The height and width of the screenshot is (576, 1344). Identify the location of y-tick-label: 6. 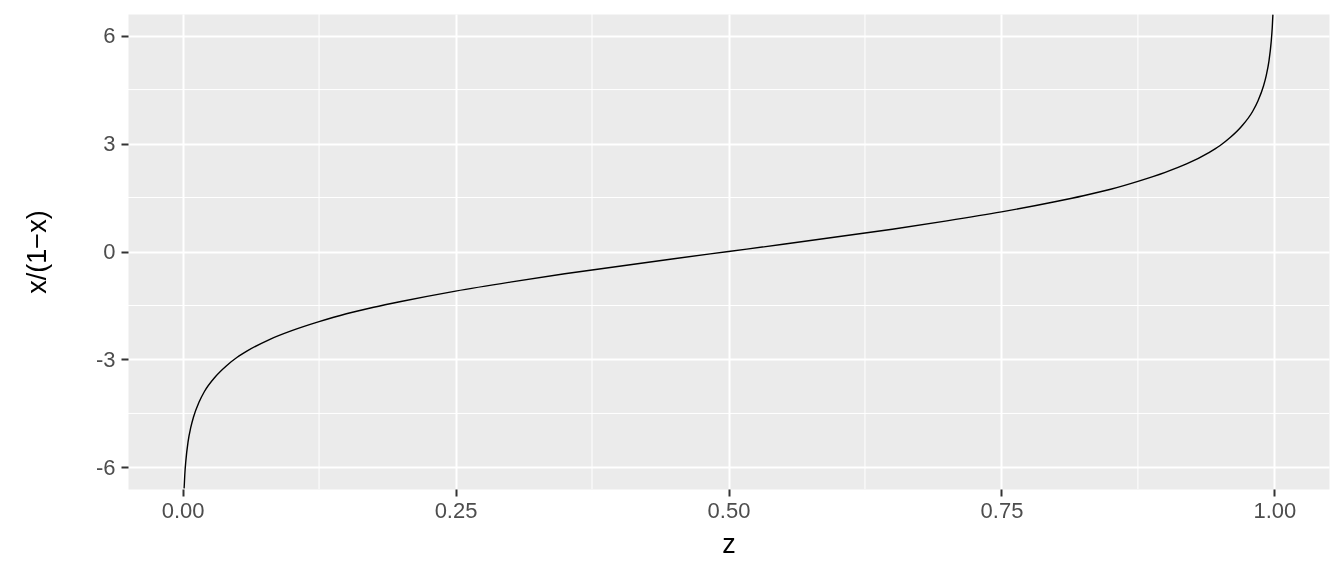
(109, 36).